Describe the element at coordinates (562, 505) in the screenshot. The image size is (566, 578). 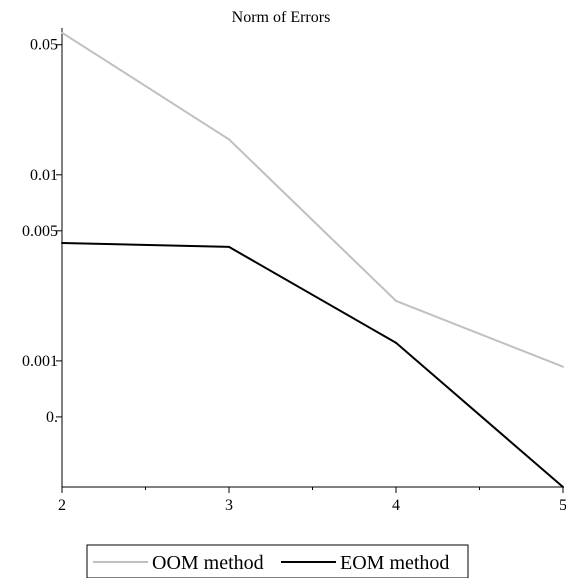
I see `x-tick-label: 5` at that location.